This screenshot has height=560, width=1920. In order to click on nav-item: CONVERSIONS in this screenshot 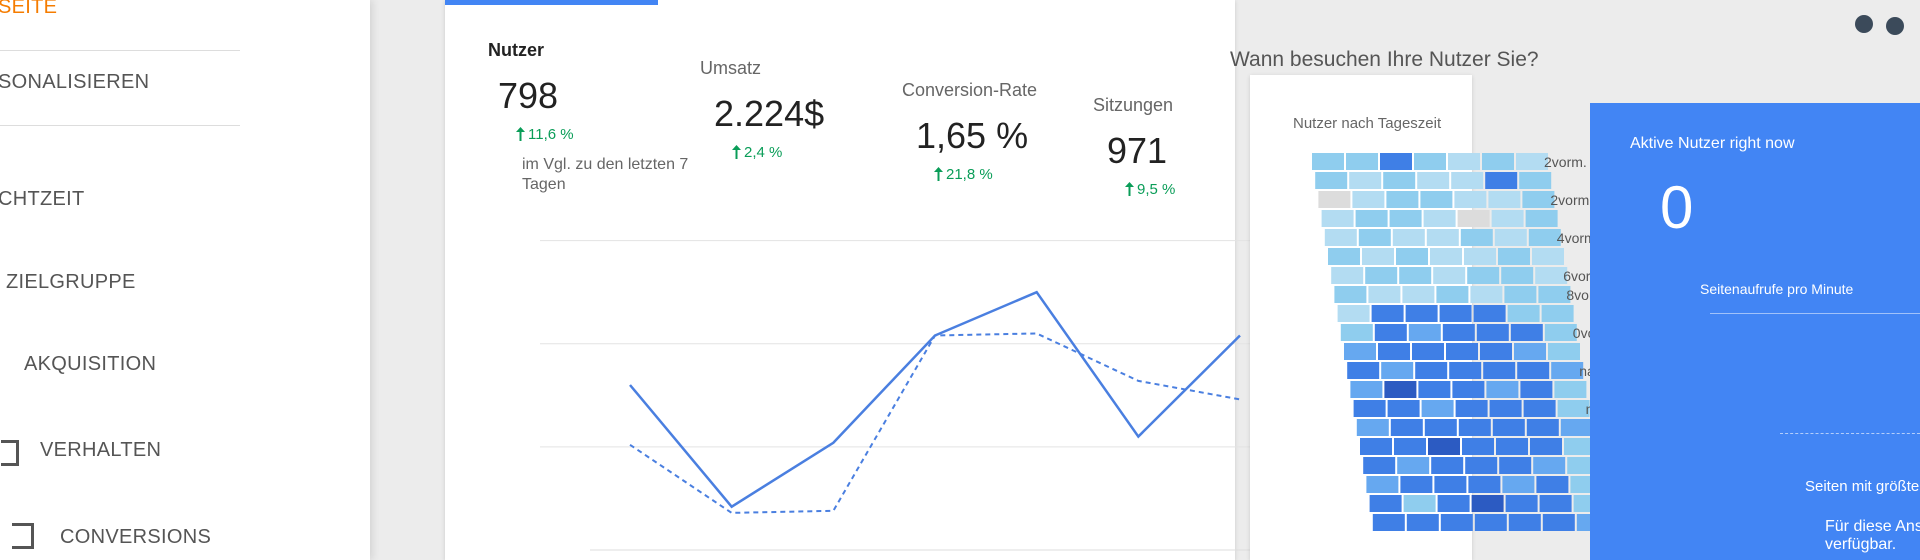, I will do `click(136, 537)`.